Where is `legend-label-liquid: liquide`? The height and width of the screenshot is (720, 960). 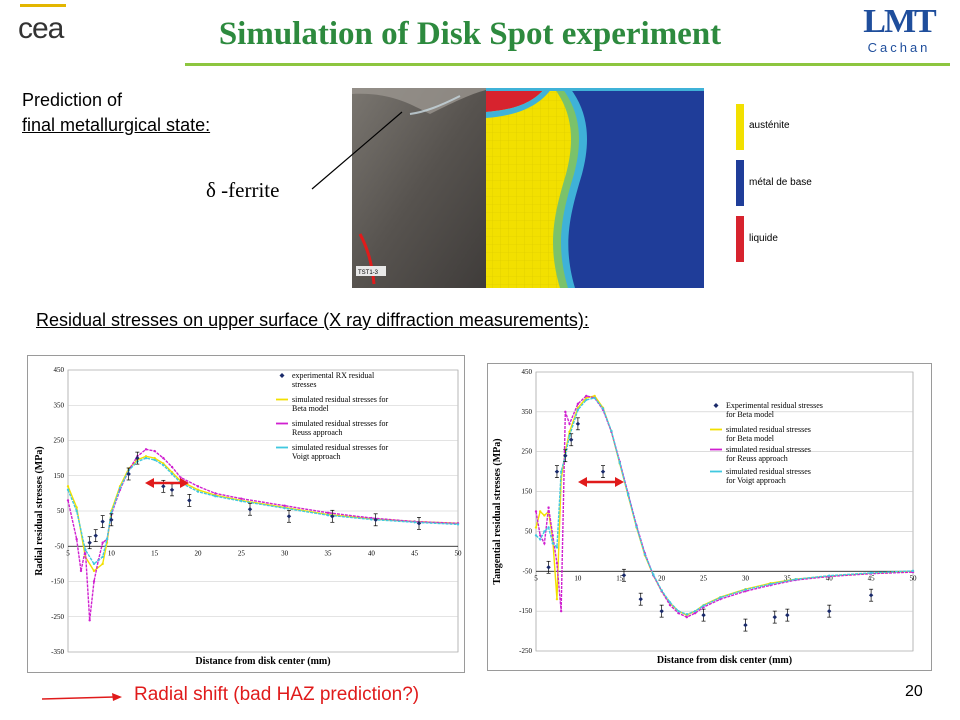 legend-label-liquid: liquide is located at coordinates (763, 238).